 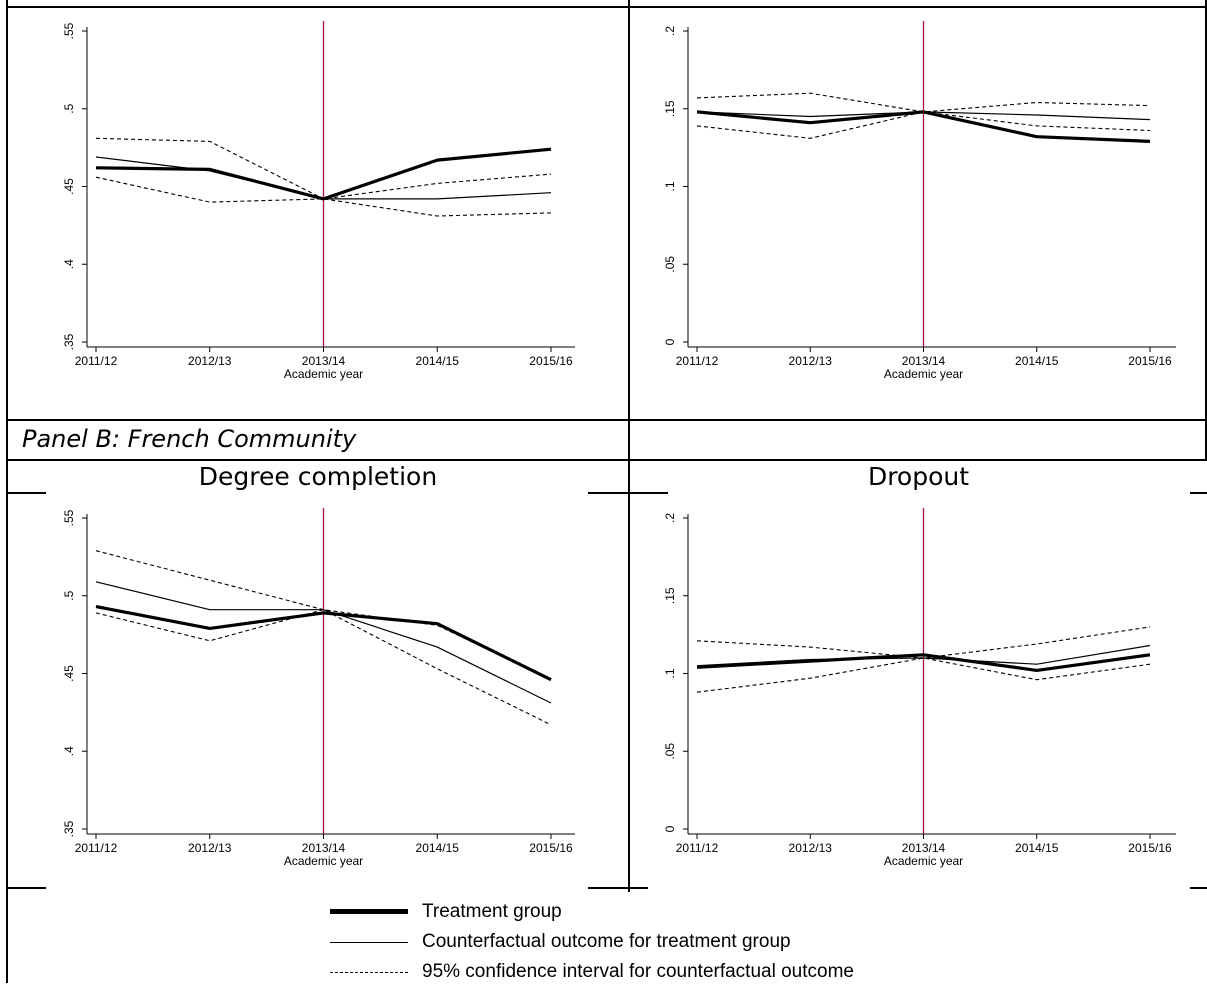 I want to click on frame-row-divider-4b, so click(x=618, y=888).